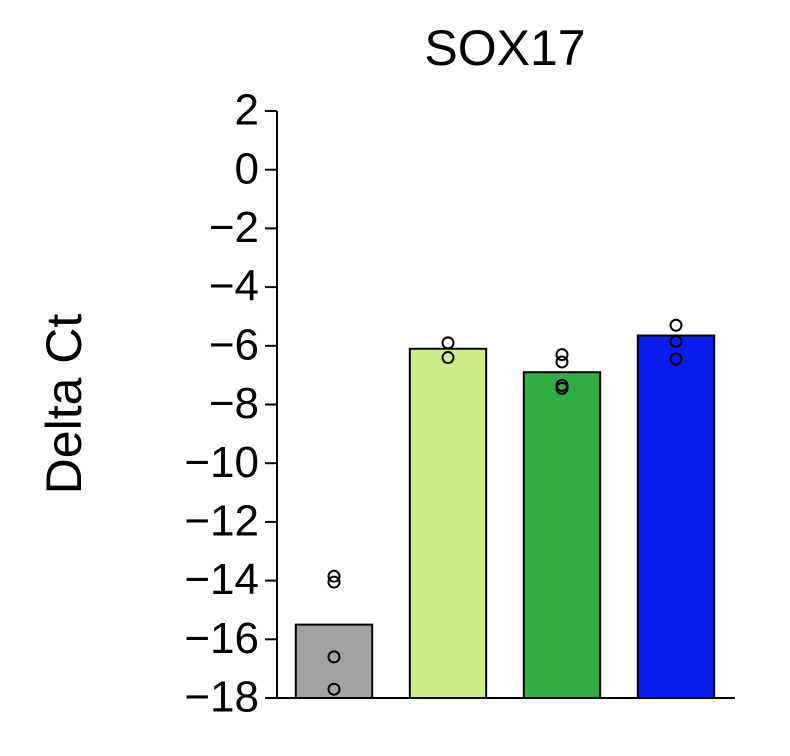  I want to click on y-tick-label: −12, so click(221, 521).